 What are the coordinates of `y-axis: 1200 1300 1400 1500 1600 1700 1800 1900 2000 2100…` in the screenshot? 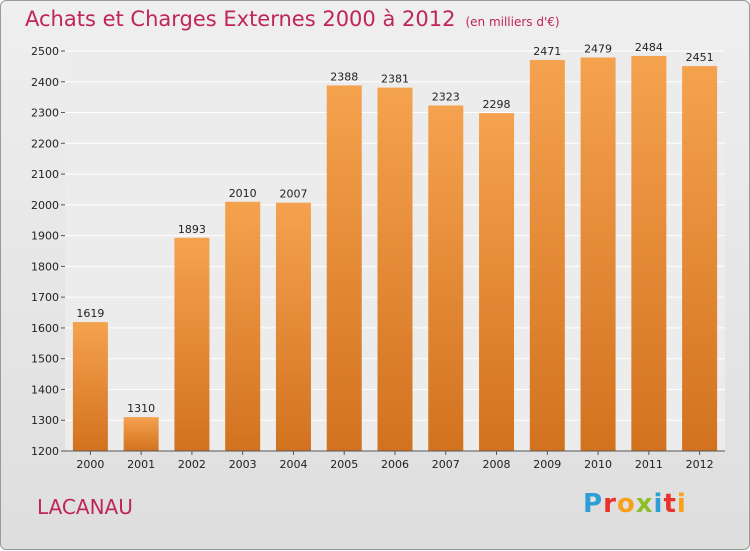 It's located at (48, 251).